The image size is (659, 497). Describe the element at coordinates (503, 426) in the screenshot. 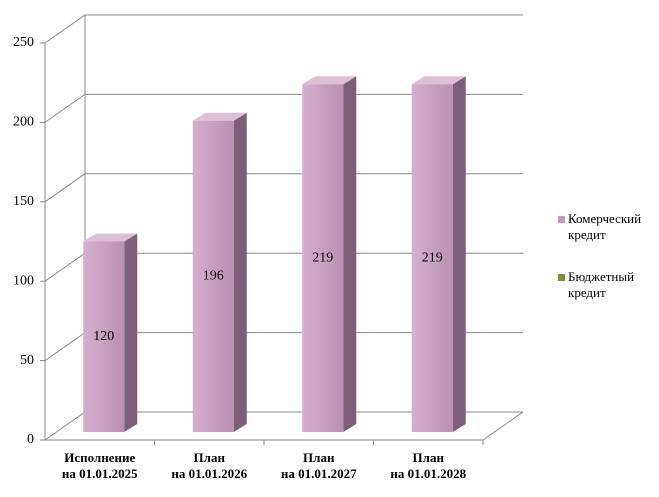

I see `axis-line` at that location.